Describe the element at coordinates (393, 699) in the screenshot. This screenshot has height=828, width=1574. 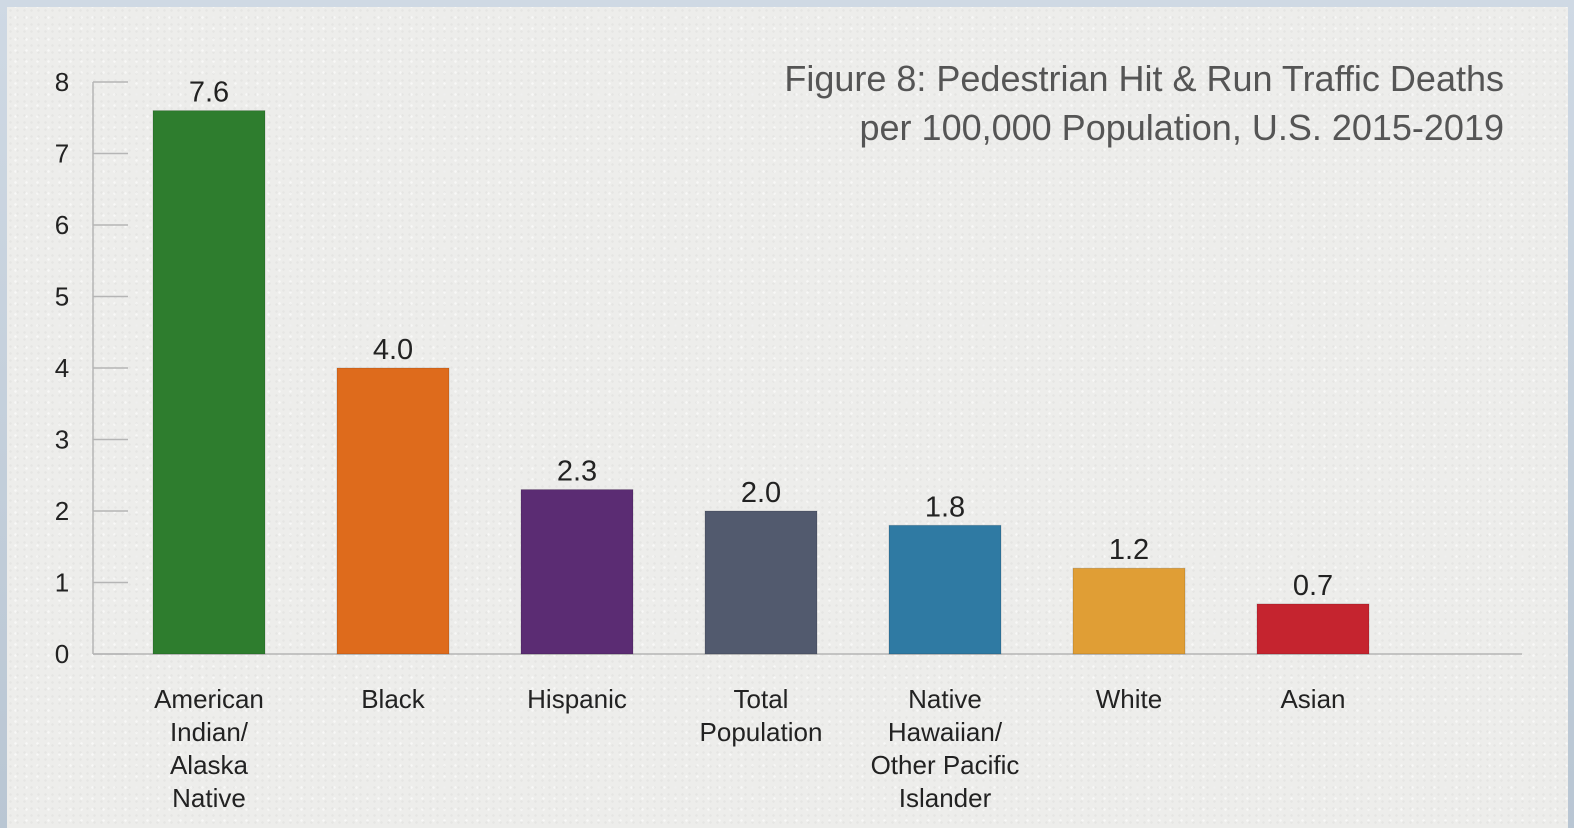
I see `x-tick-label: Black` at that location.